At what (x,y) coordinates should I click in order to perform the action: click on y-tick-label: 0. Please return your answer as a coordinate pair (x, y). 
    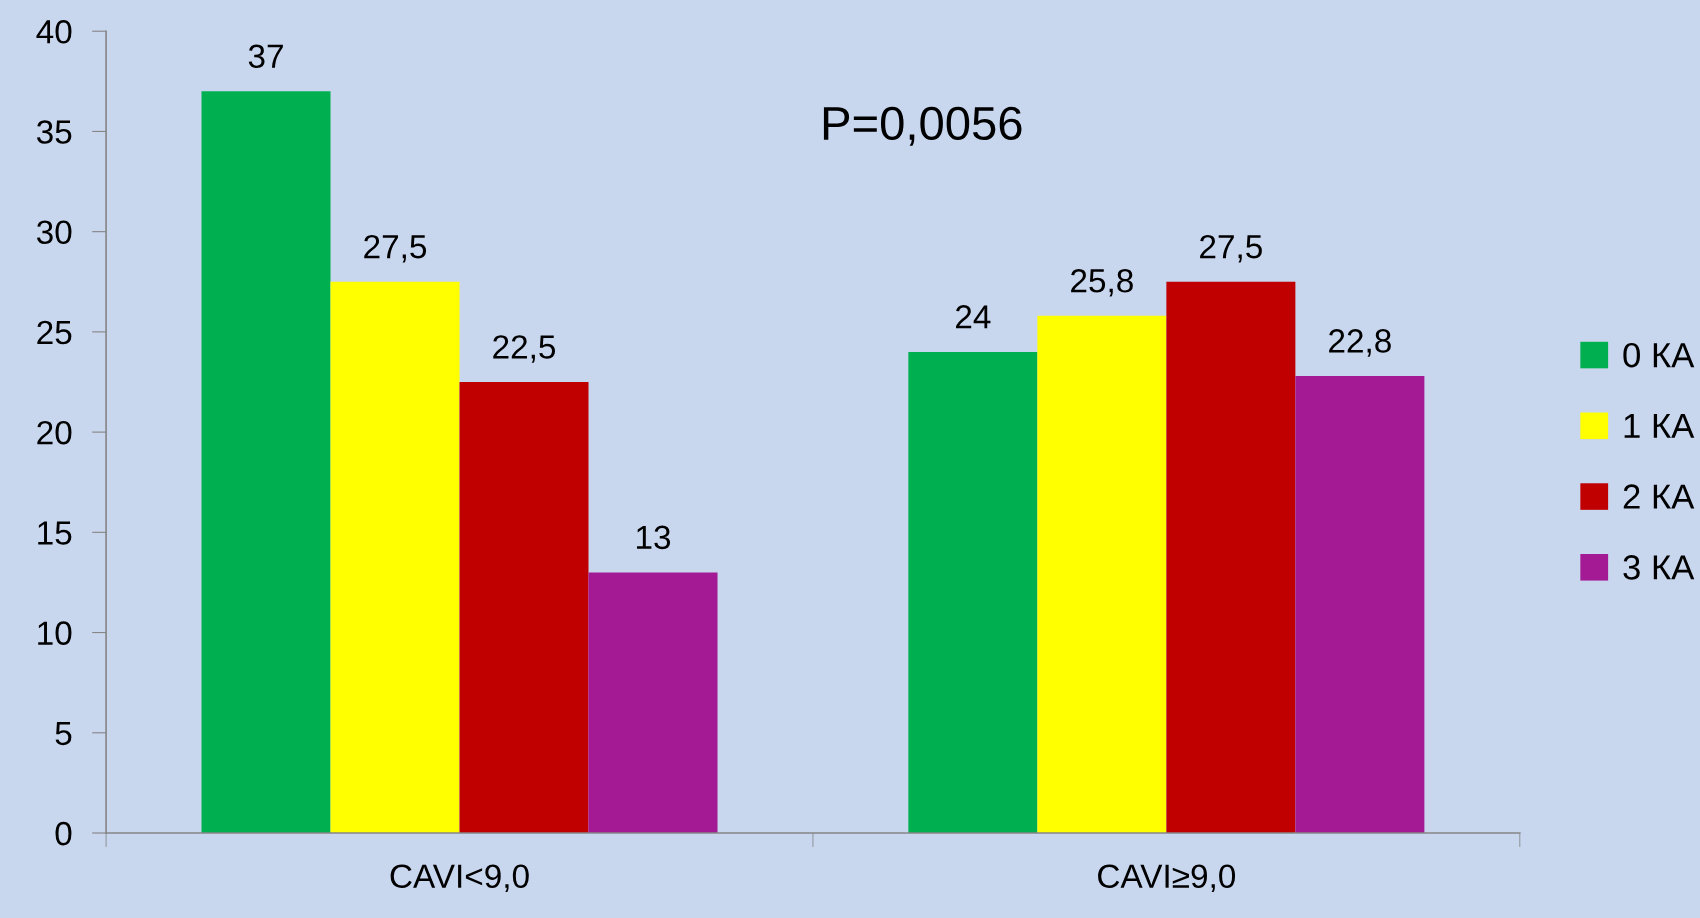
    Looking at the image, I should click on (63, 833).